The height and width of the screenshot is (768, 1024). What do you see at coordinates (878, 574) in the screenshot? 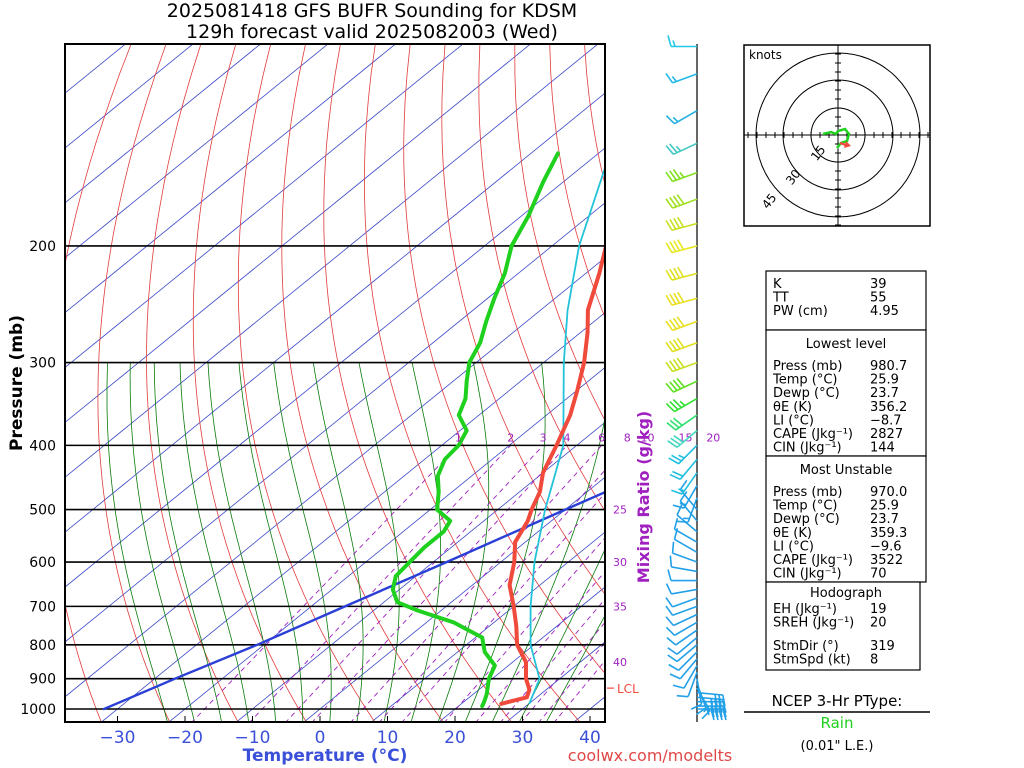
I see `stat-value: 70` at bounding box center [878, 574].